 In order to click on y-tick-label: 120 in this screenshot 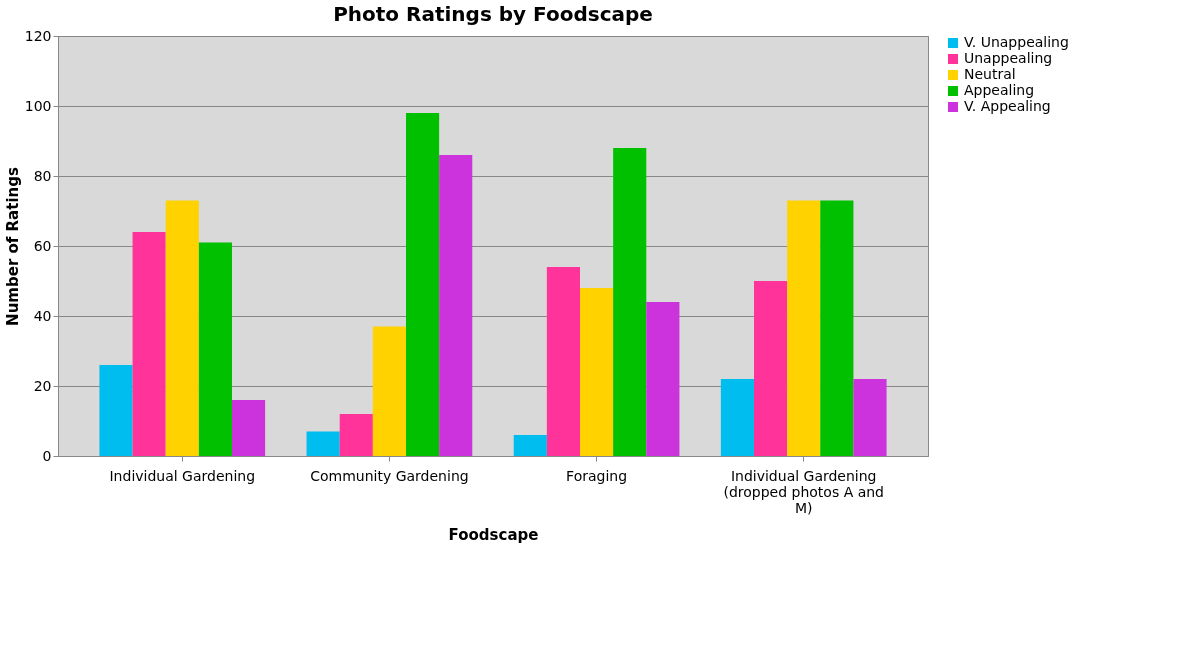, I will do `click(38, 35)`.